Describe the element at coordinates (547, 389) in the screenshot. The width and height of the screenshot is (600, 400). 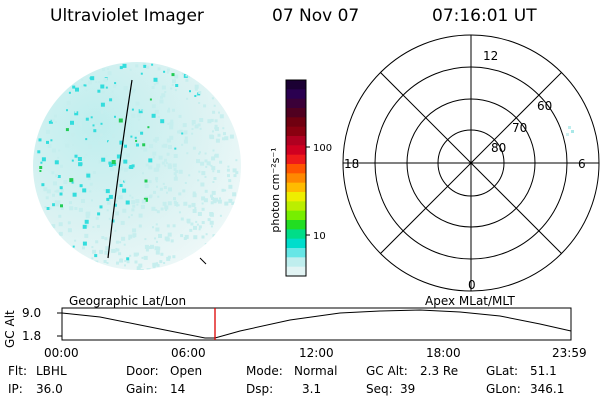
I see `glon-value: 346.1` at that location.